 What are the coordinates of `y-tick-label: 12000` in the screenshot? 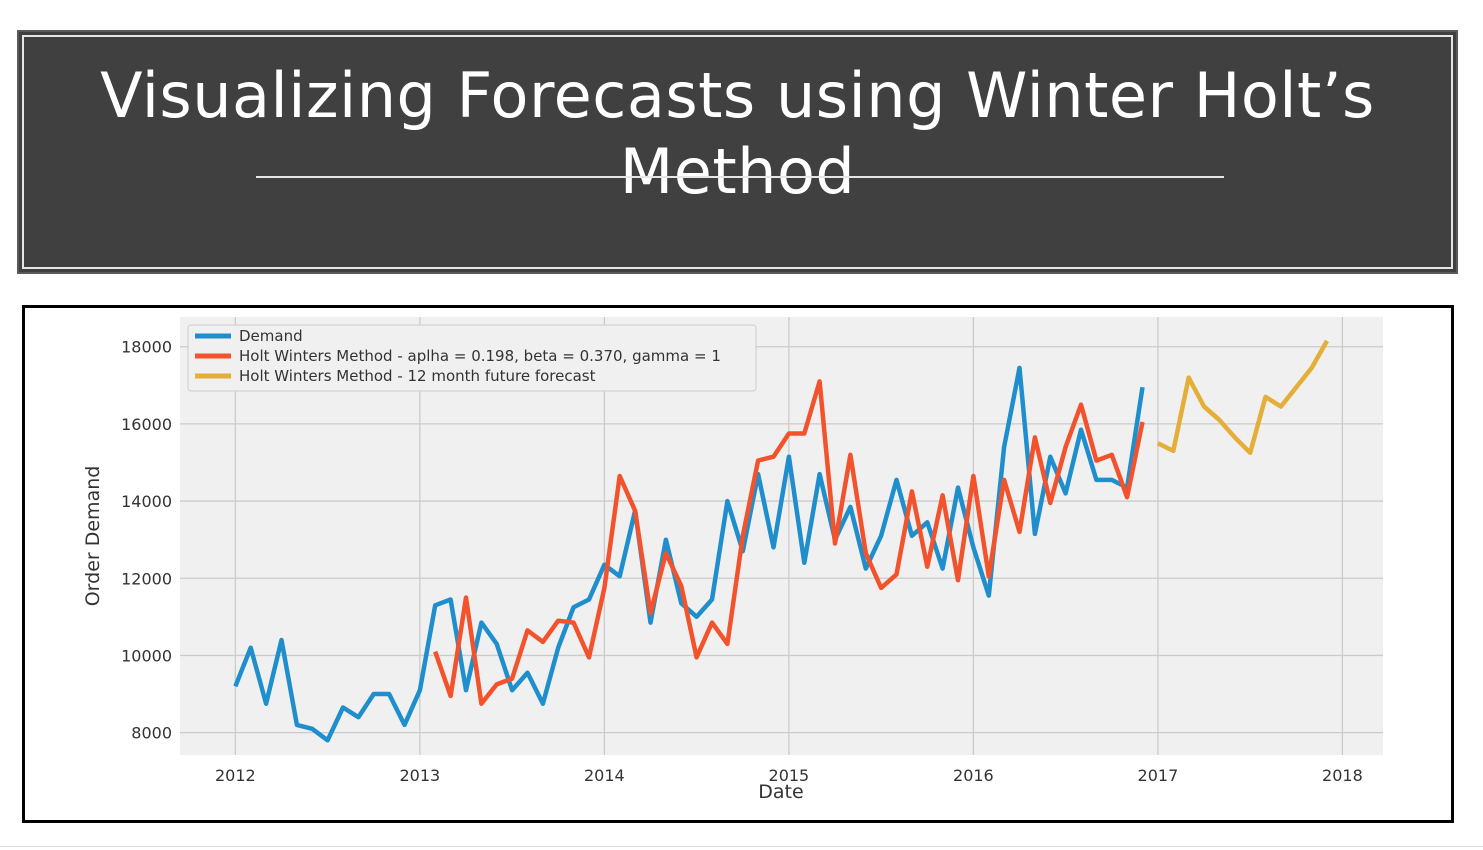 It's located at (146, 578).